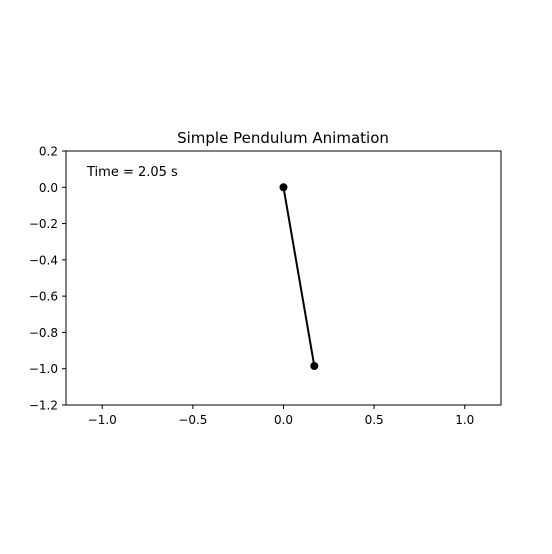 The height and width of the screenshot is (554, 552). Describe the element at coordinates (132, 172) in the screenshot. I see `time-annotation: Time = 2.05 s` at that location.